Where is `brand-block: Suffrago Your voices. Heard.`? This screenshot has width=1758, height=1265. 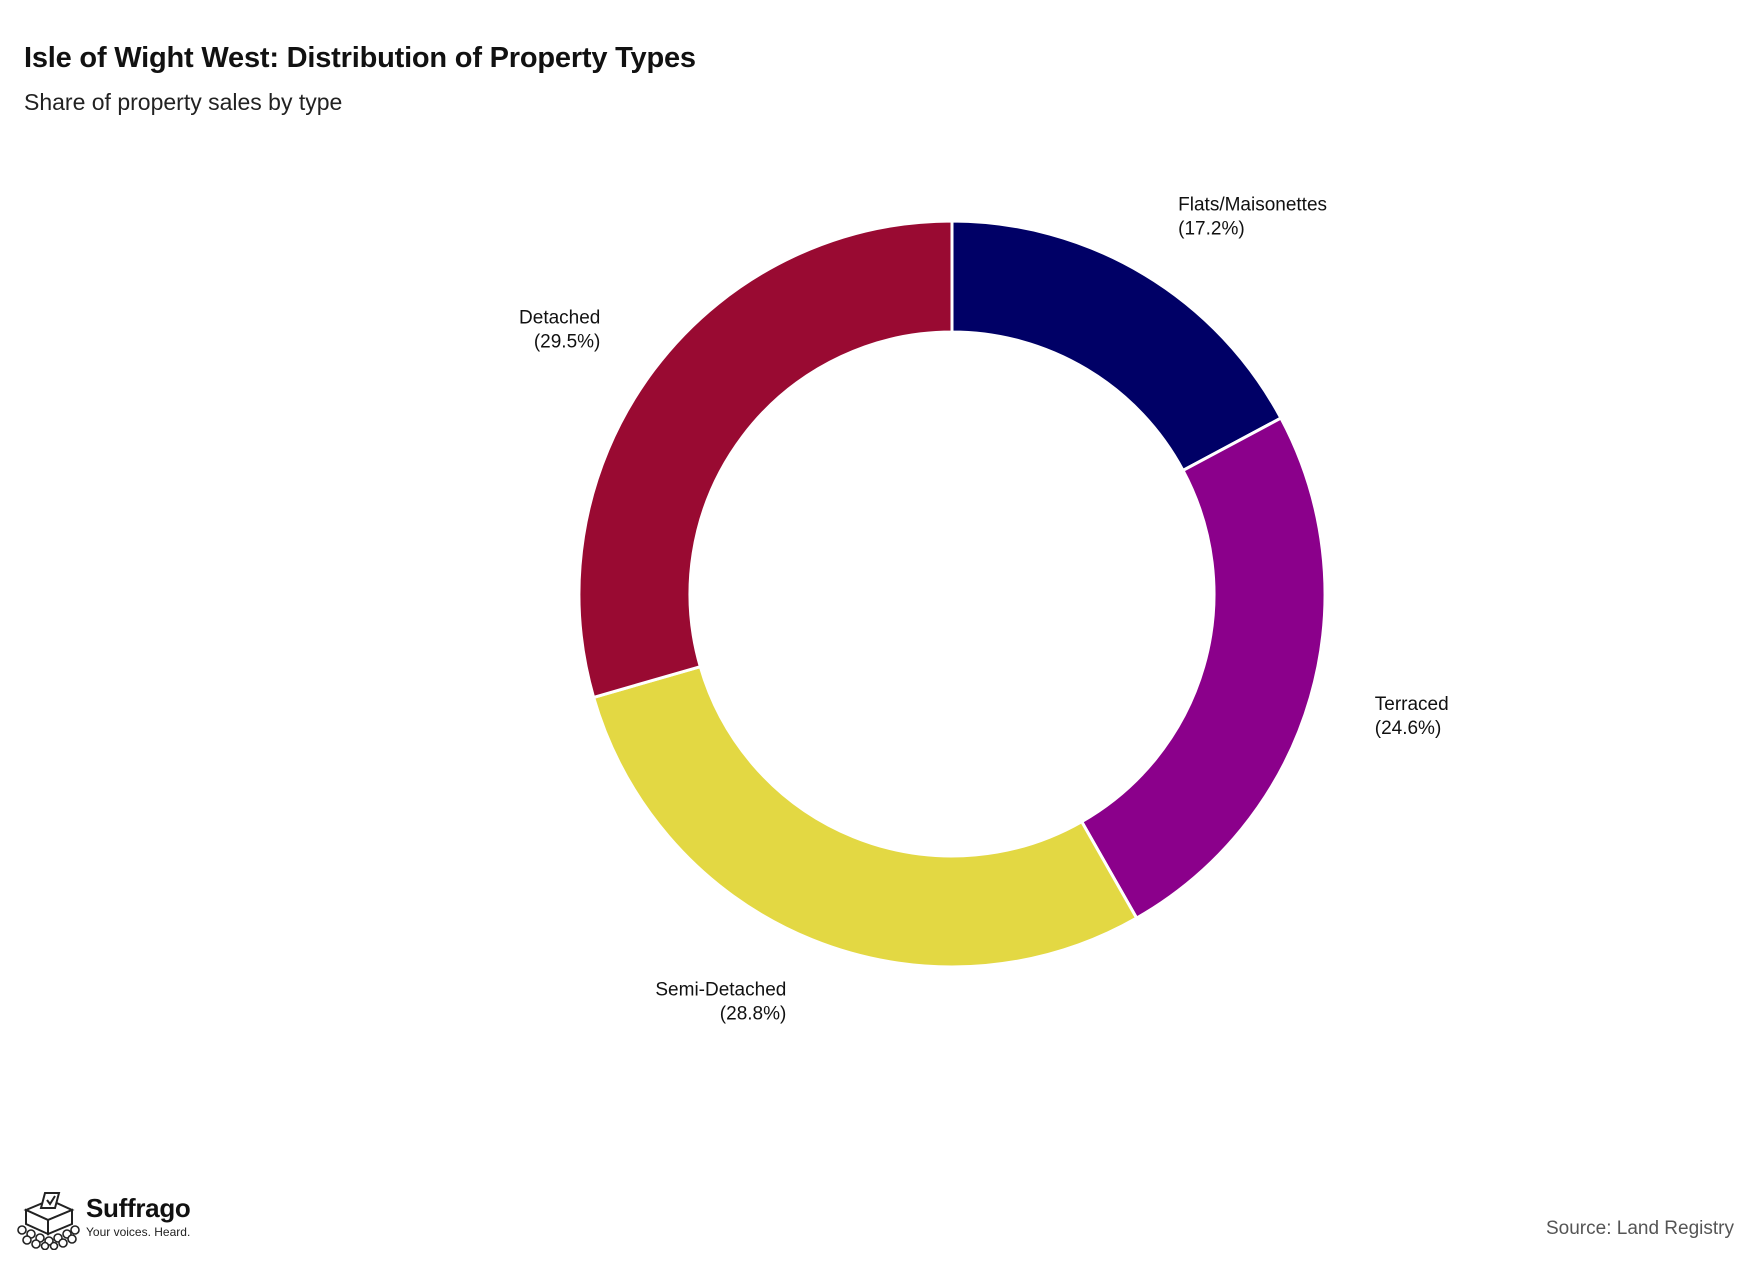 brand-block: Suffrago Your voices. Heard. is located at coordinates (102, 1219).